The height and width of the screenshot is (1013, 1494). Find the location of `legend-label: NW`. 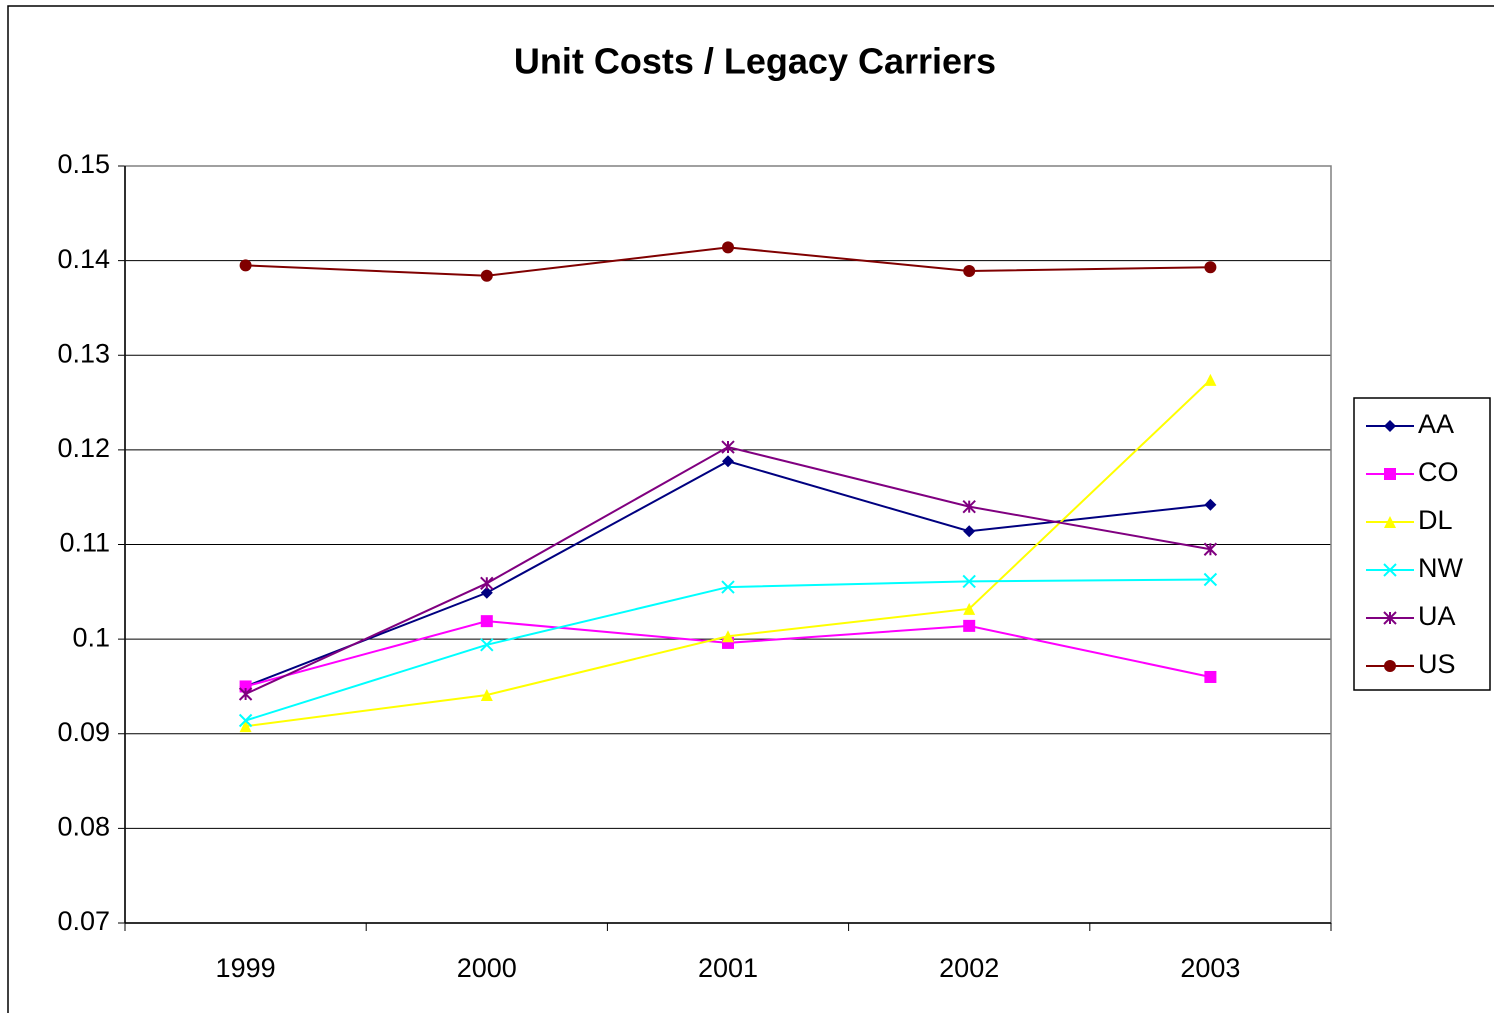

legend-label: NW is located at coordinates (1440, 568).